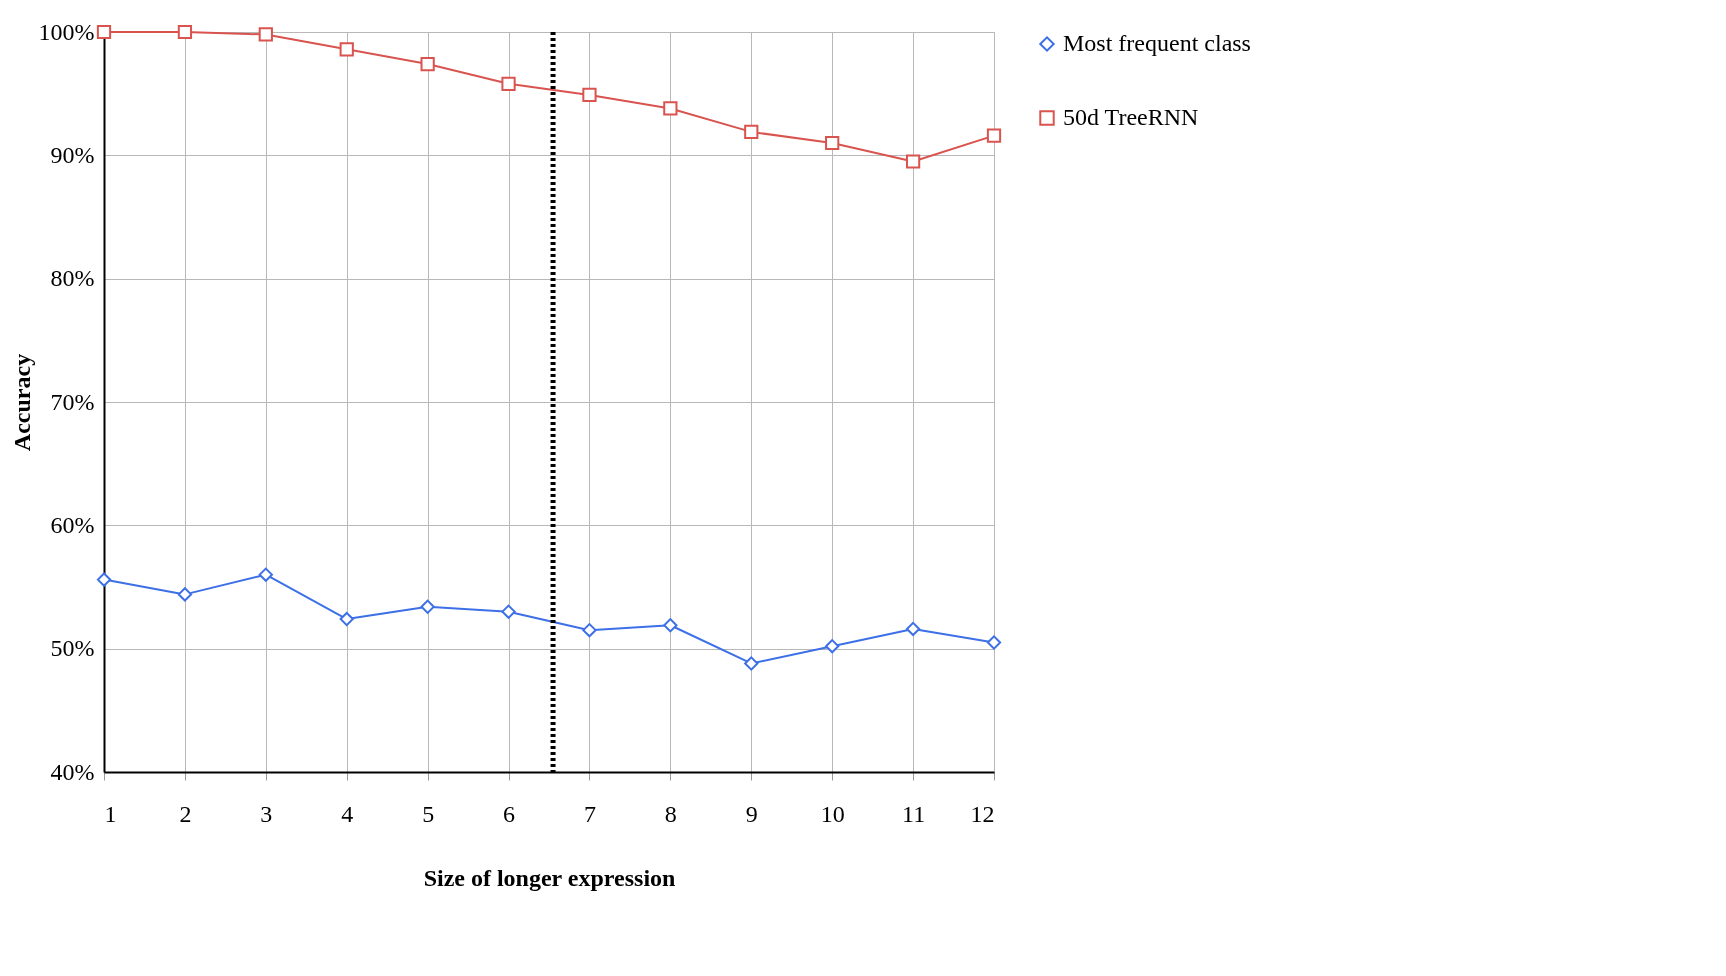 The width and height of the screenshot is (1726, 976). Describe the element at coordinates (21, 402) in the screenshot. I see `y-axis-title: Accuracy` at that location.